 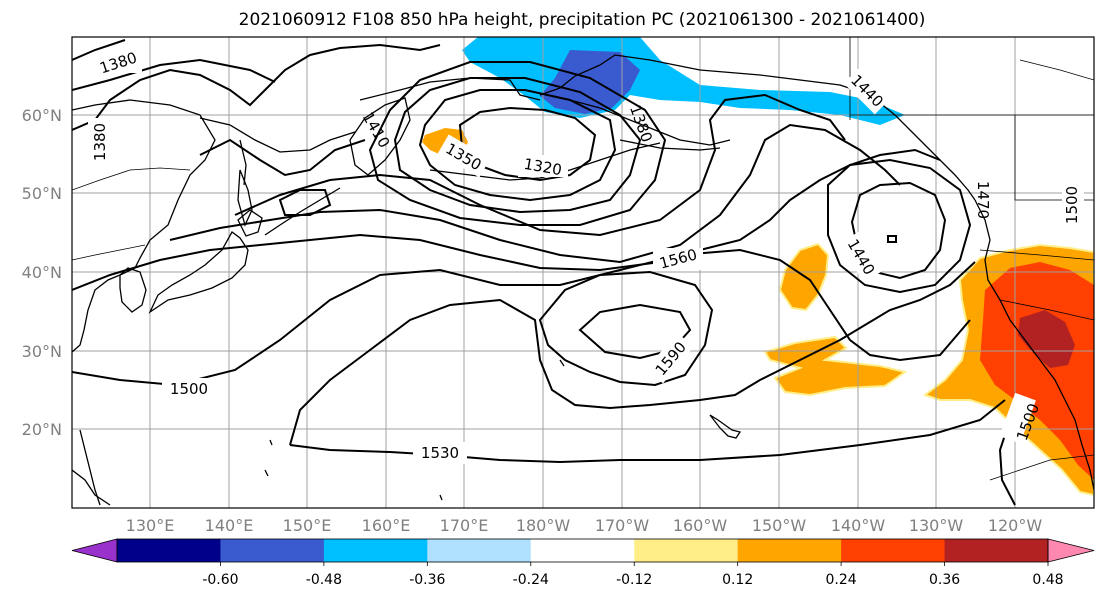 I want to click on colorbar-tick-label: -0.12, so click(x=634, y=580).